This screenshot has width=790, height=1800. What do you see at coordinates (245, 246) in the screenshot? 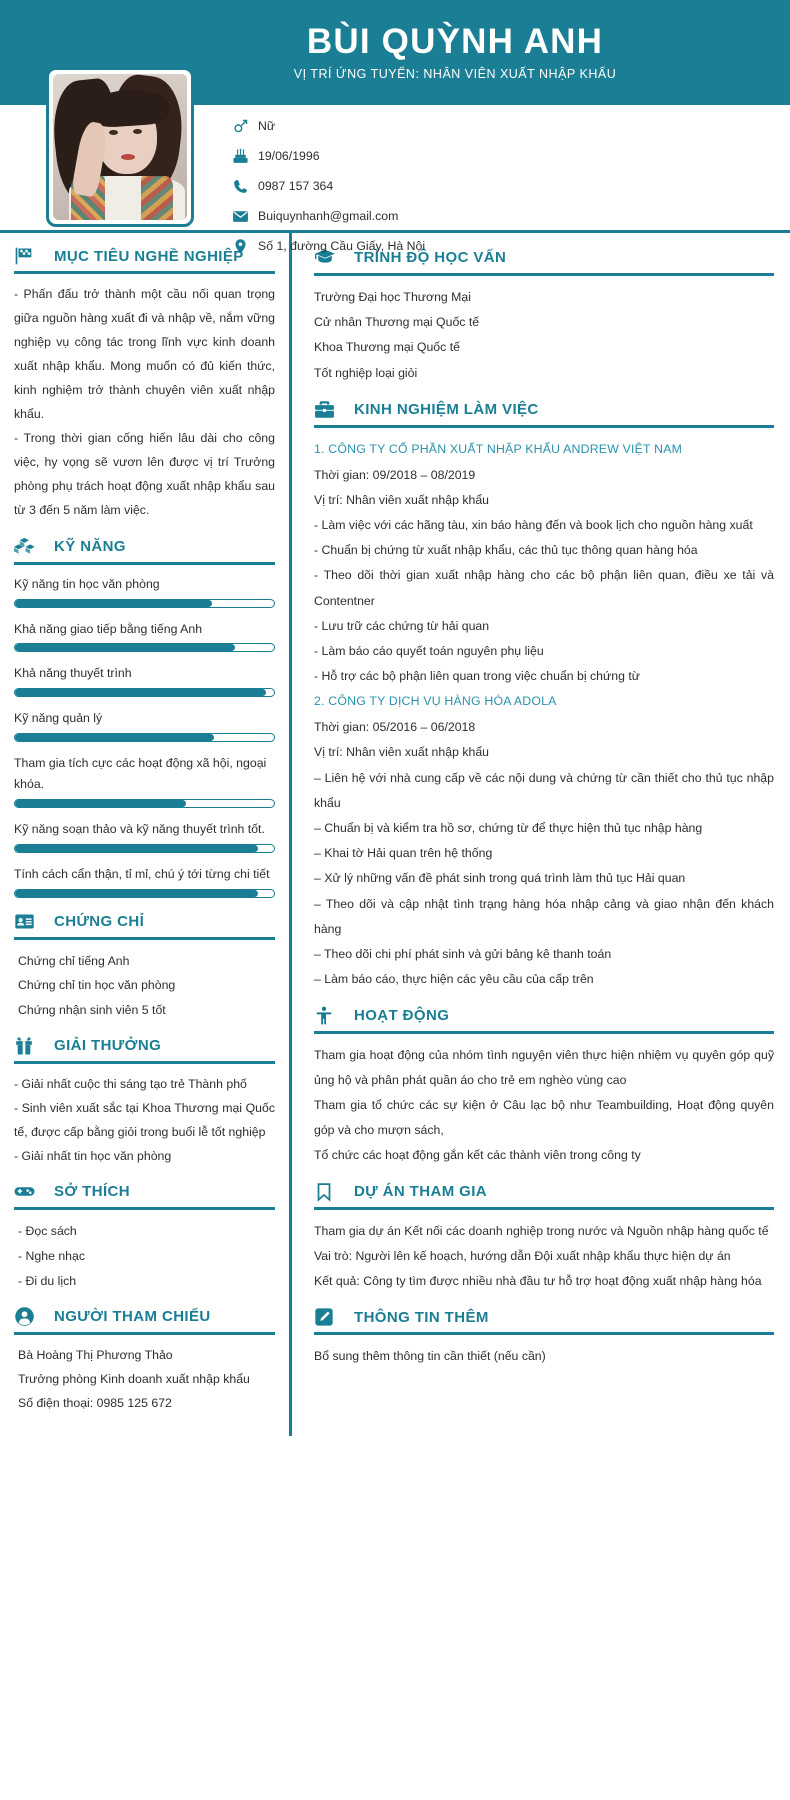
I see `location-pin-icon` at bounding box center [245, 246].